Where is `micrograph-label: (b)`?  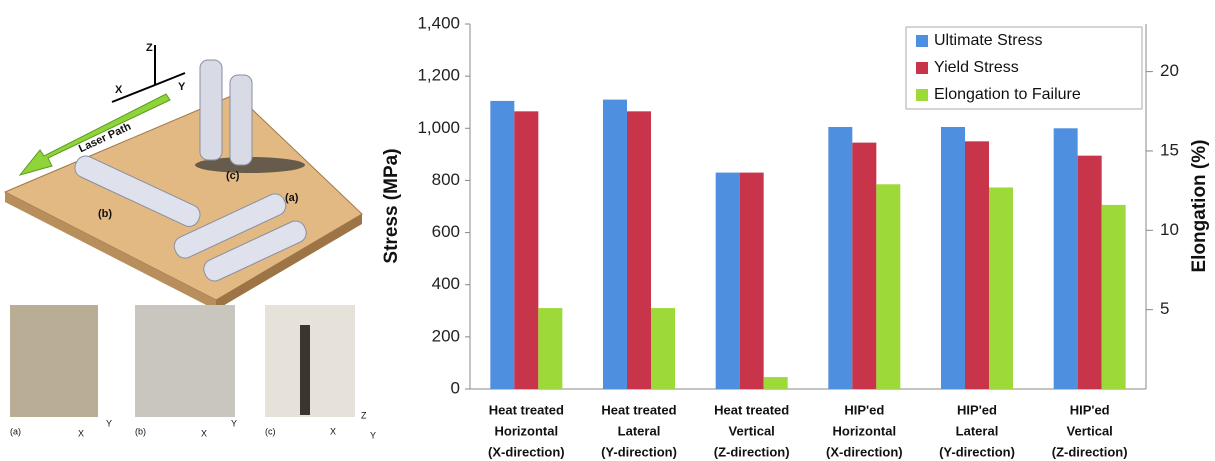
micrograph-label: (b) is located at coordinates (140, 431).